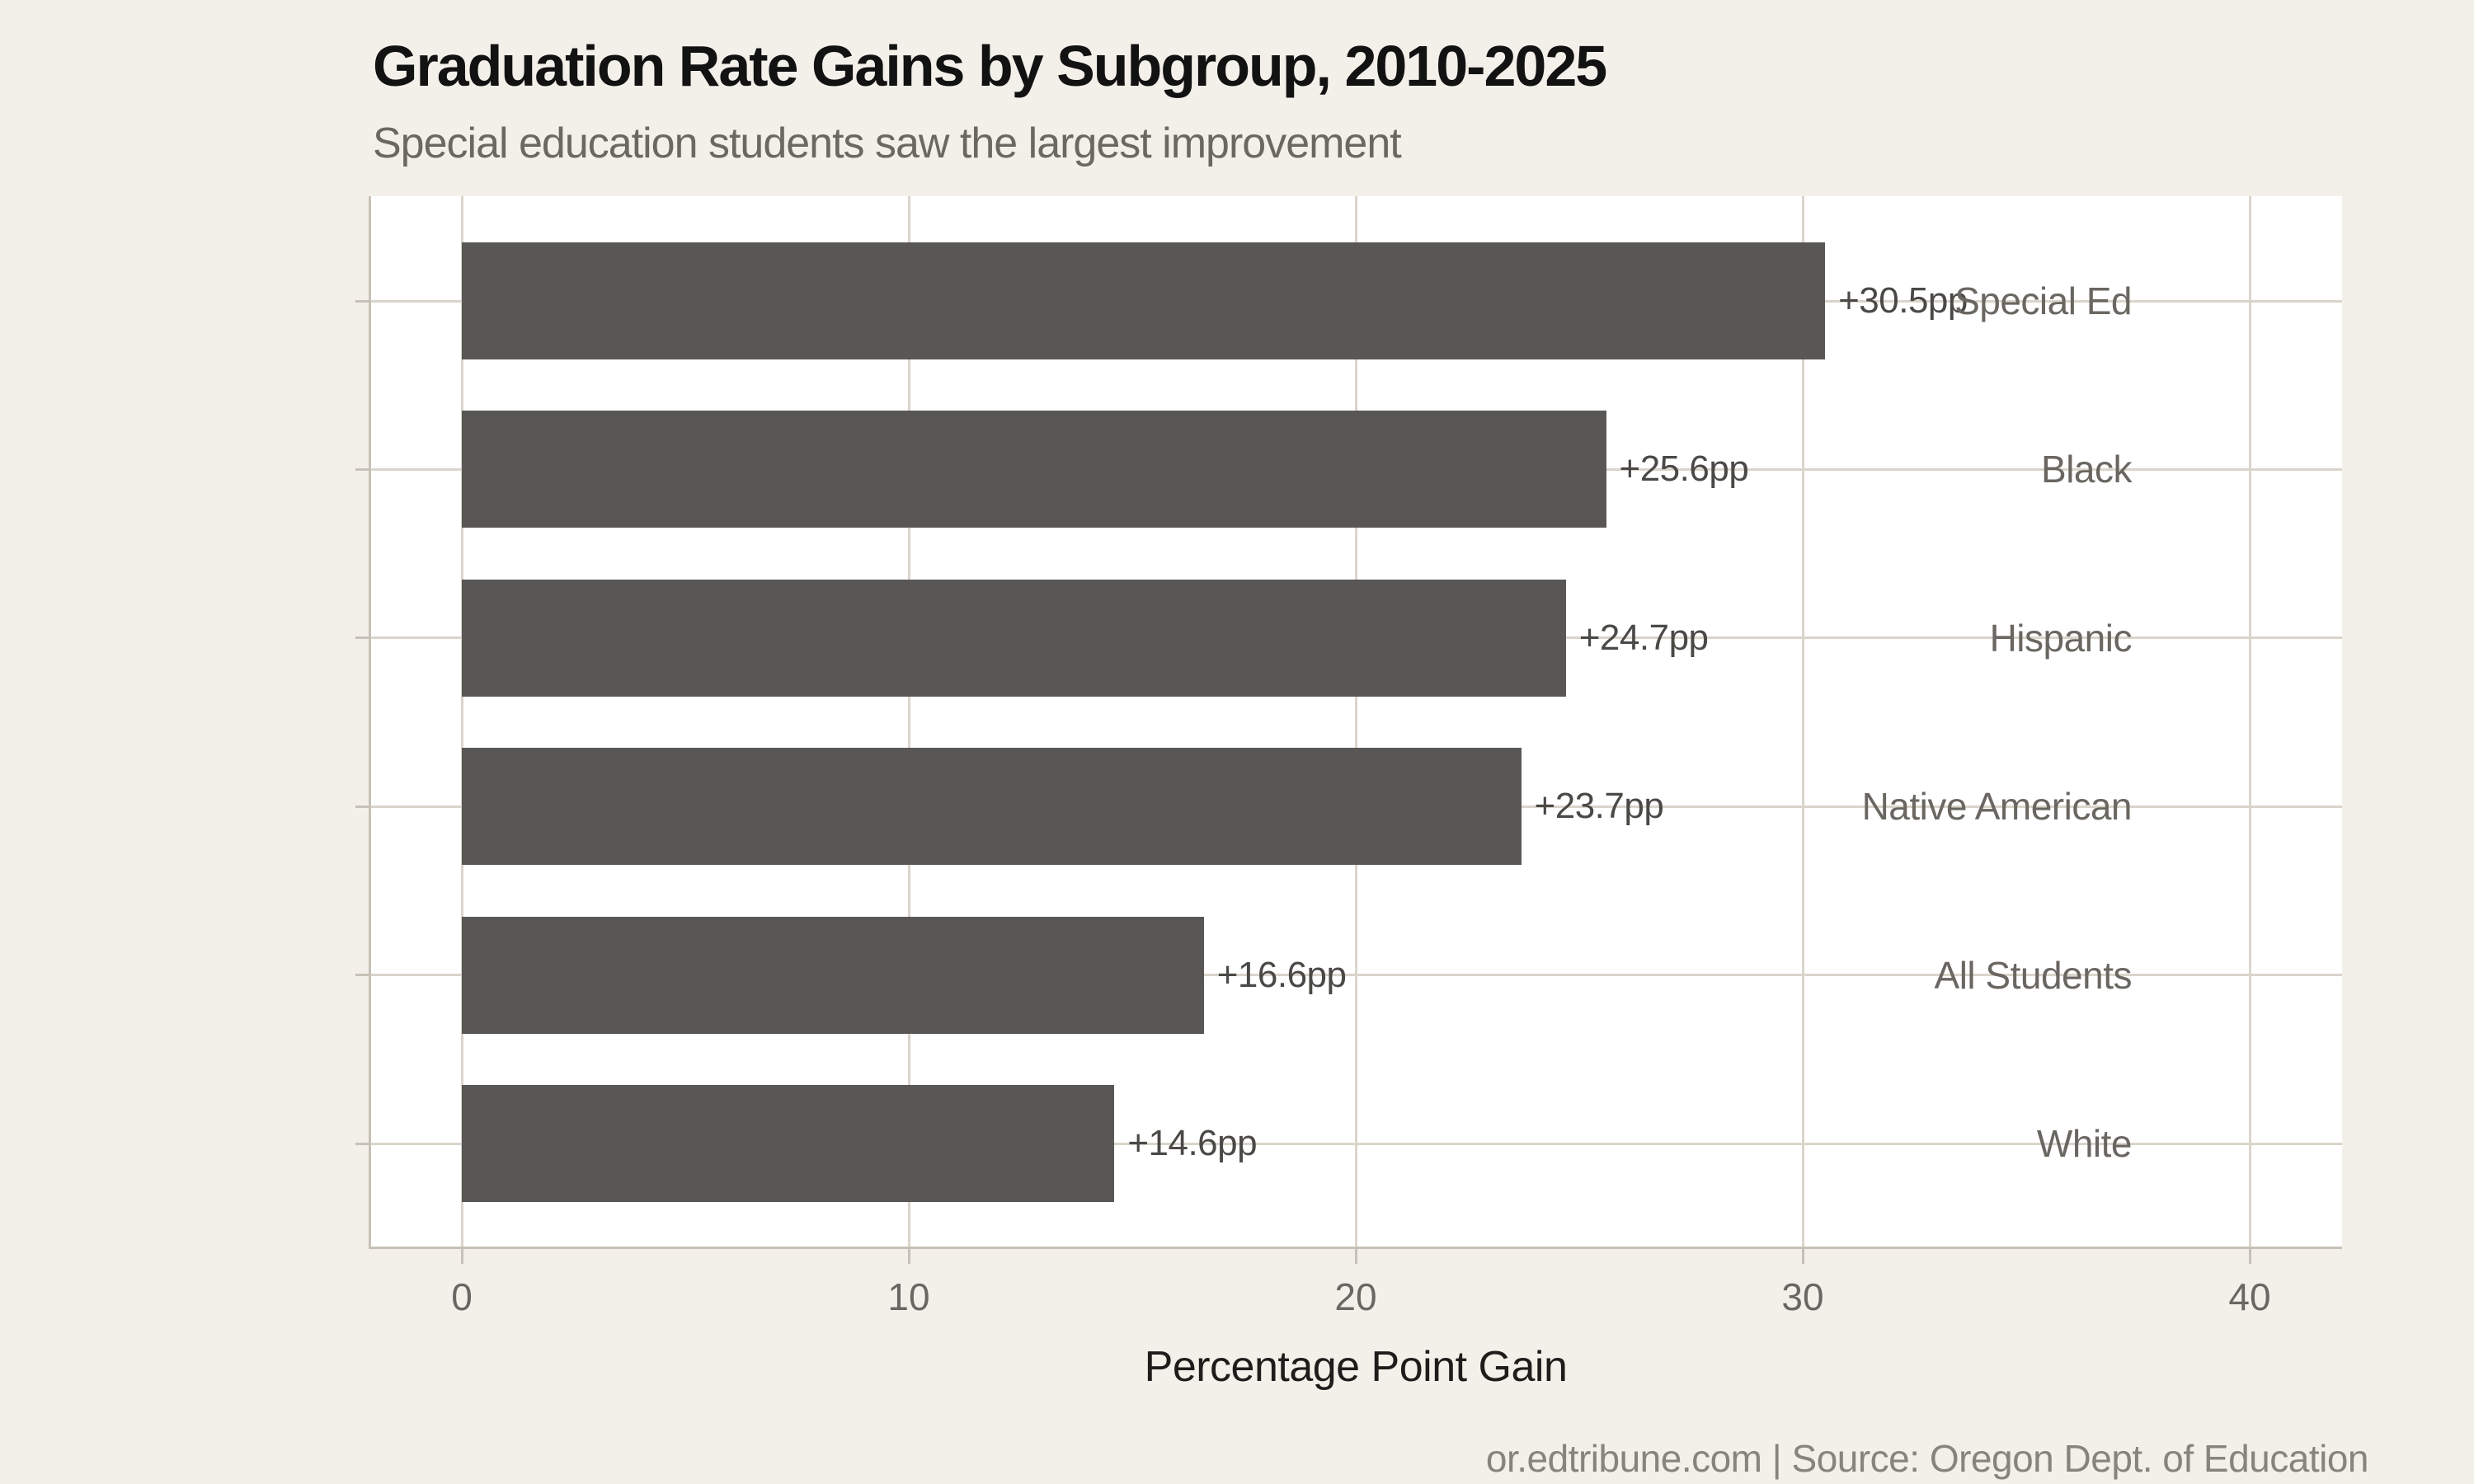 The width and height of the screenshot is (2474, 1484). I want to click on x-axis-tick-label: 0, so click(462, 1296).